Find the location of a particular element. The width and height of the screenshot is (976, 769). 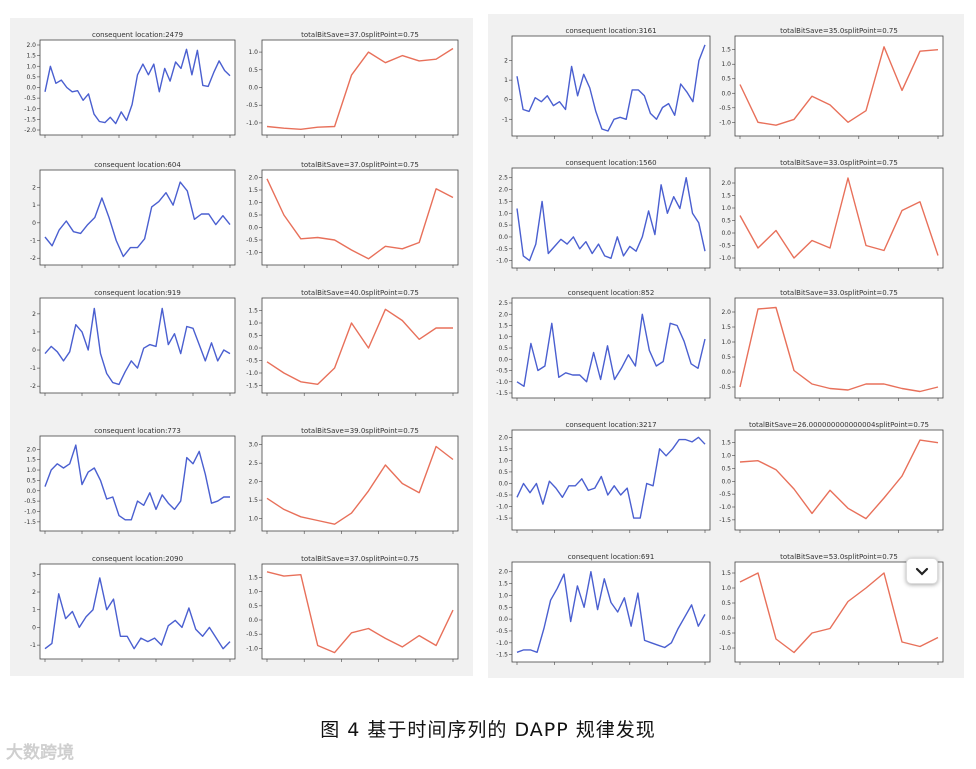

chart-title: totalBitSave=33.0splitPoint=0.75 is located at coordinates (839, 163).